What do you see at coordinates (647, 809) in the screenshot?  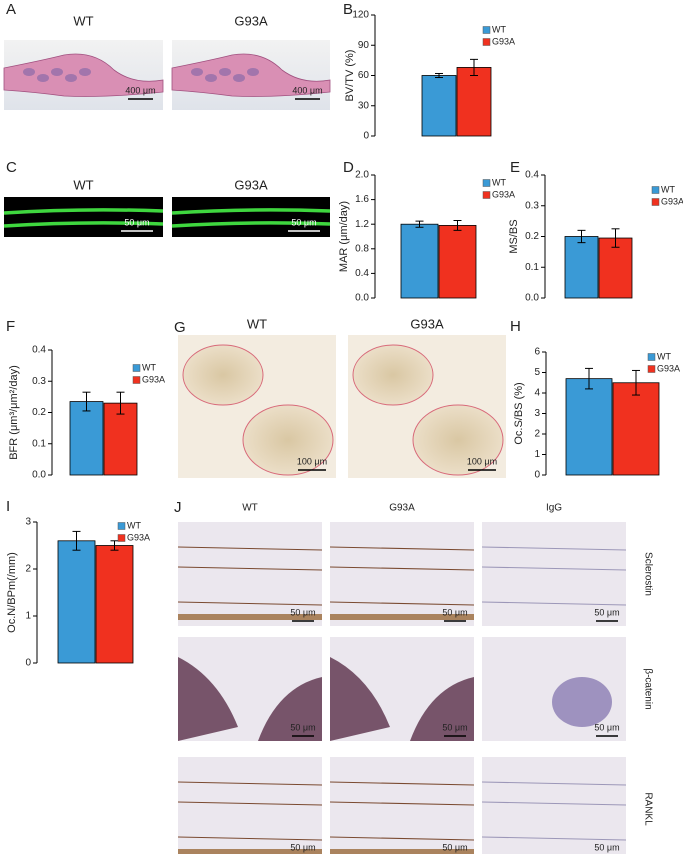 I see `row-label: RANKL` at bounding box center [647, 809].